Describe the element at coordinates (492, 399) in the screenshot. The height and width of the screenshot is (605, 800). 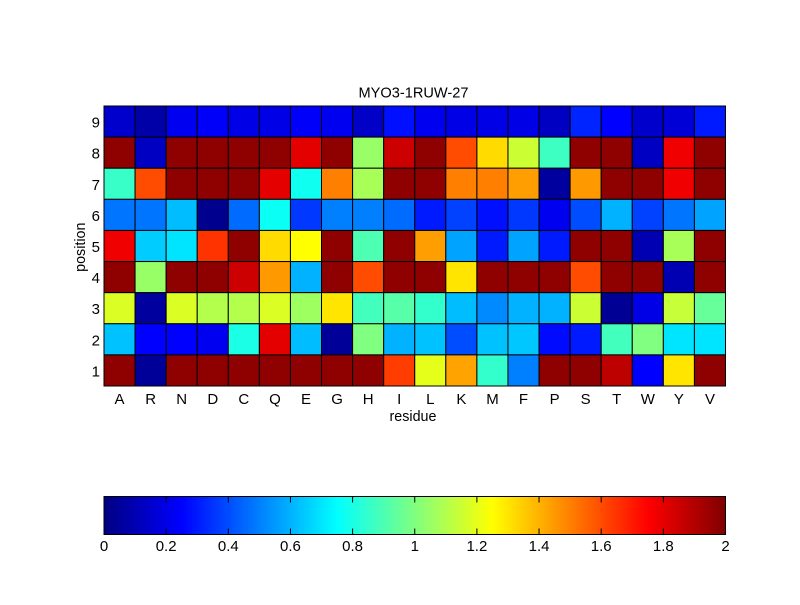
I see `svg-text: M` at that location.